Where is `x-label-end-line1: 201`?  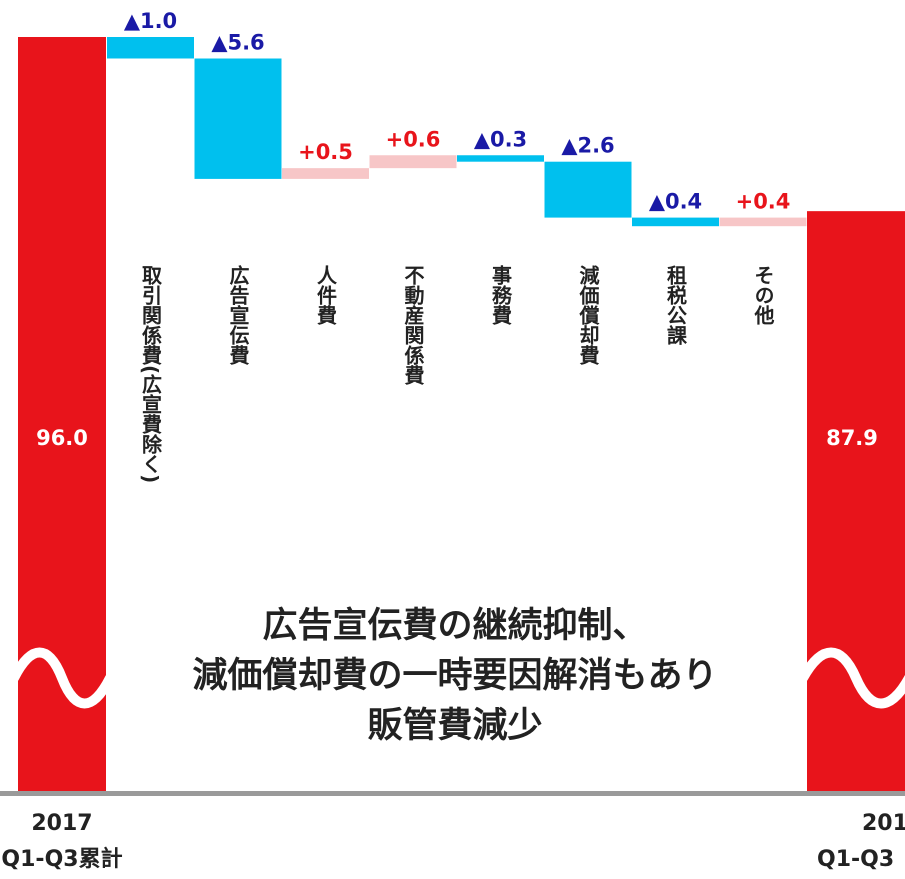 x-label-end-line1: 201 is located at coordinates (883, 823).